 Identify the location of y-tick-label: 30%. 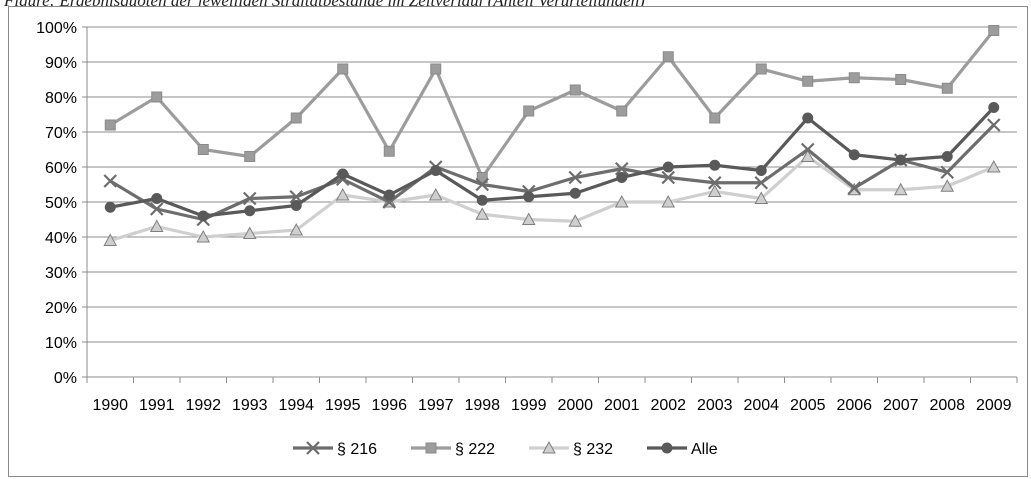
(61, 273).